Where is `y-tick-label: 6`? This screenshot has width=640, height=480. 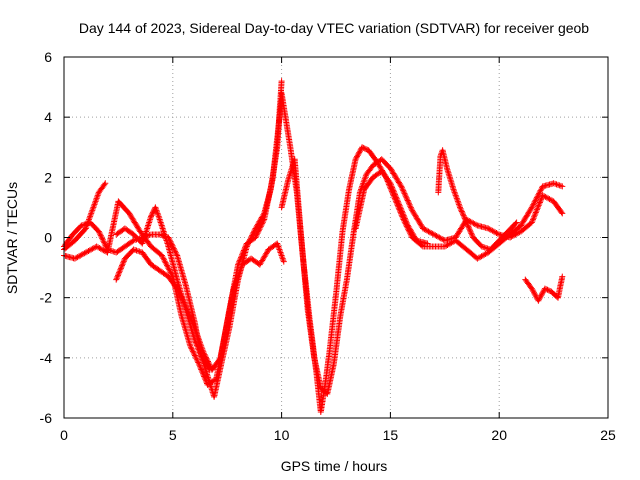 y-tick-label: 6 is located at coordinates (48, 57).